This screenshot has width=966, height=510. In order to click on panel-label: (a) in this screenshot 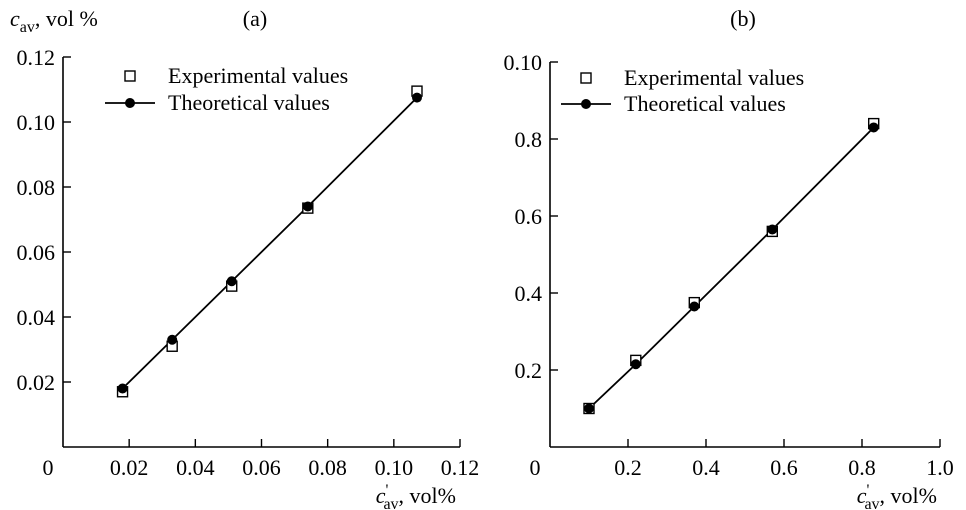, I will do `click(255, 18)`.